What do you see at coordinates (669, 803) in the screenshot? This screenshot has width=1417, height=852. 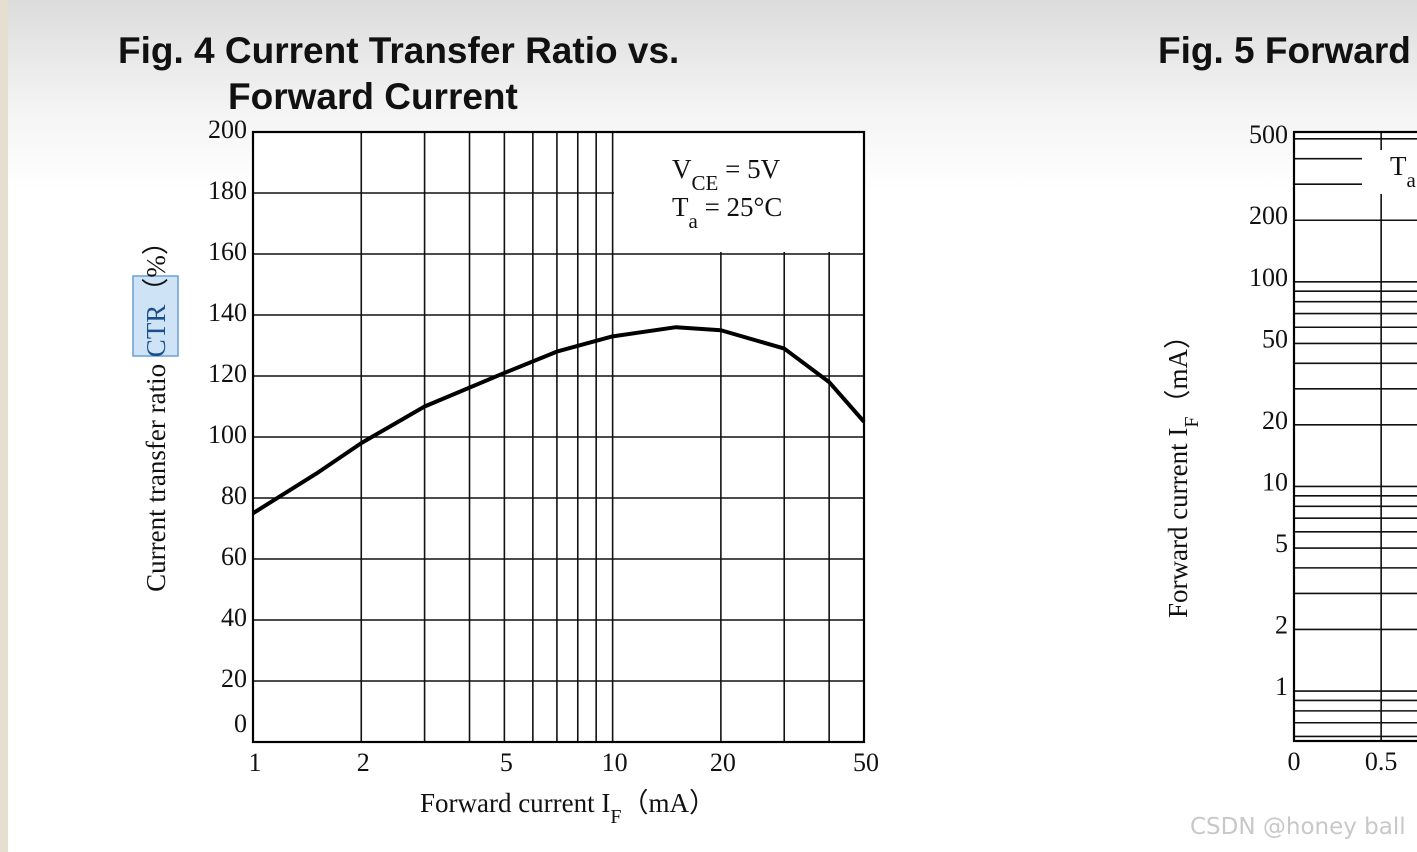 I see `x-axis-label-unit: （mA）` at bounding box center [669, 803].